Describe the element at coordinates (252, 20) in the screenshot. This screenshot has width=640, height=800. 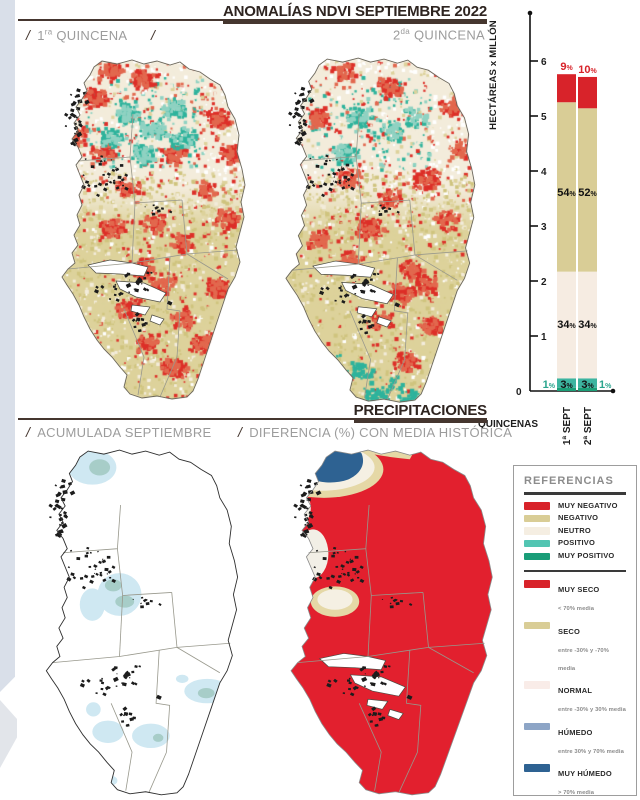
I see `ndvi-header-rule` at that location.